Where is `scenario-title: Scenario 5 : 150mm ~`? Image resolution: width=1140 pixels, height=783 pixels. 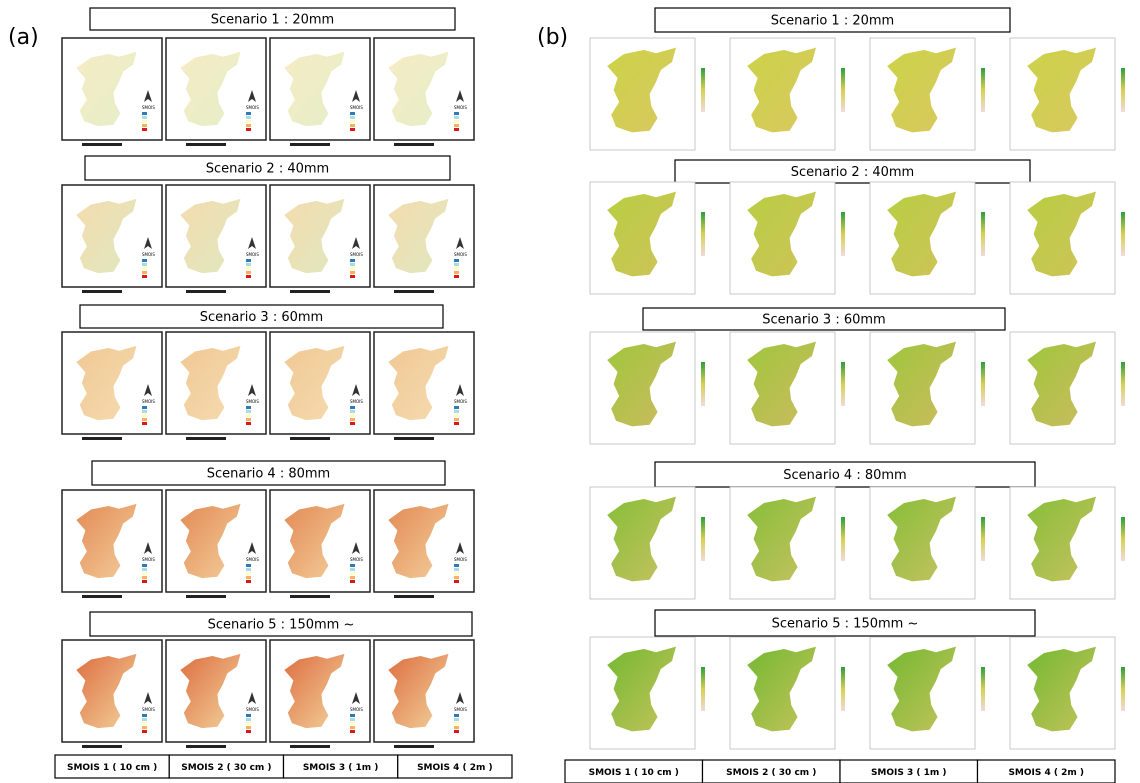 scenario-title: Scenario 5 : 150mm ~ is located at coordinates (281, 625).